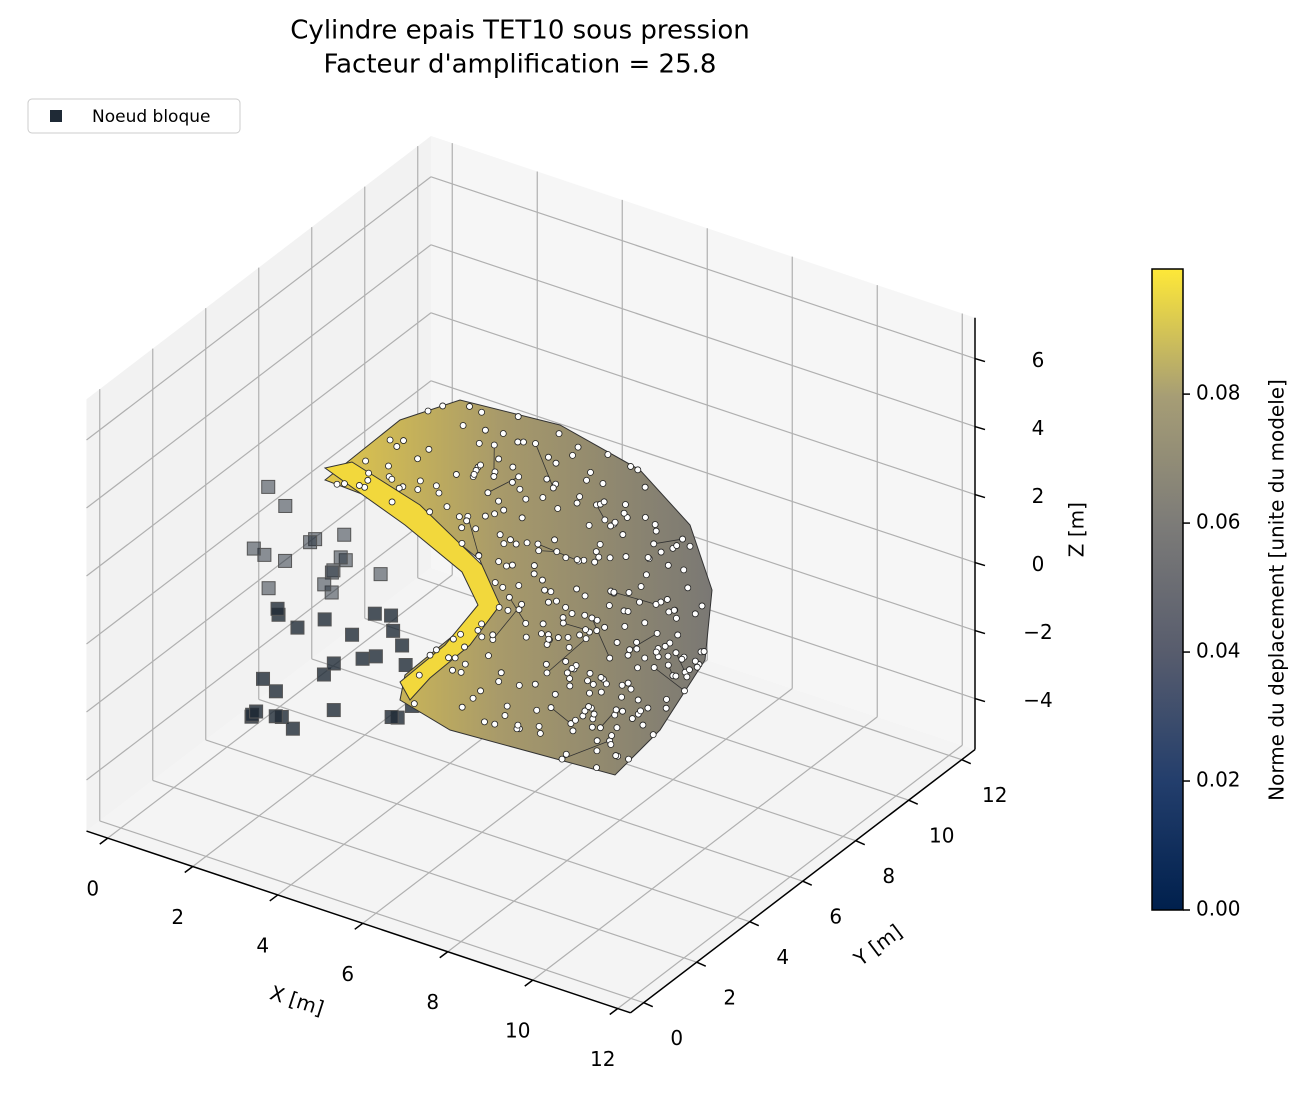  Describe the element at coordinates (1277, 590) in the screenshot. I see `colorbar-label: Norme du deplacement [unite du modele]` at that location.